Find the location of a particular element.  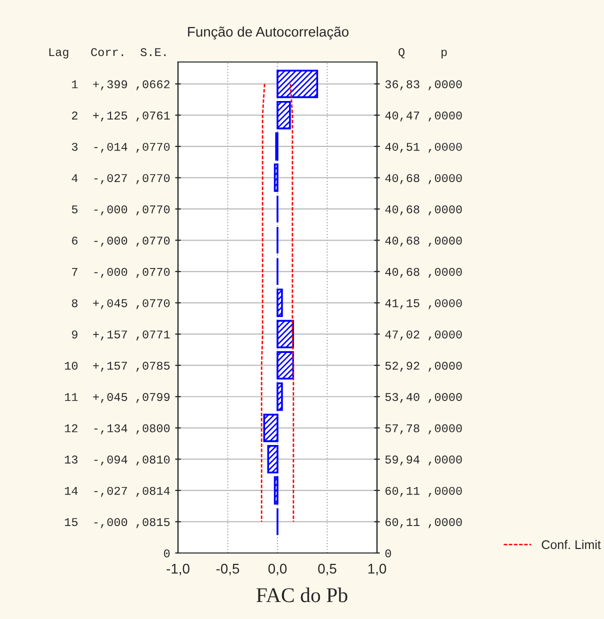

y-tick-label: 6 -,000 ,0770 is located at coordinates (121, 241).